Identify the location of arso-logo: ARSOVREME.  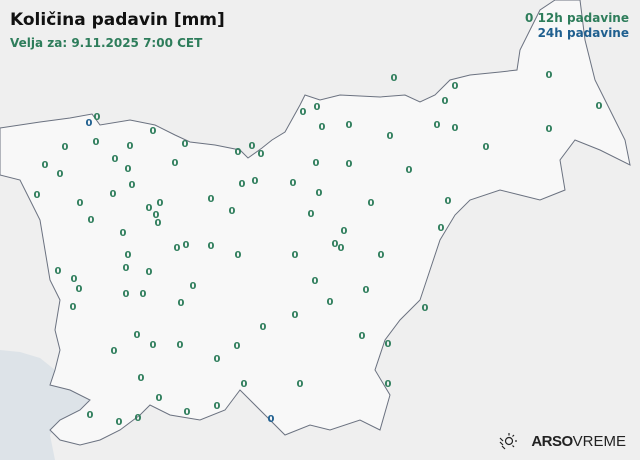
(562, 441).